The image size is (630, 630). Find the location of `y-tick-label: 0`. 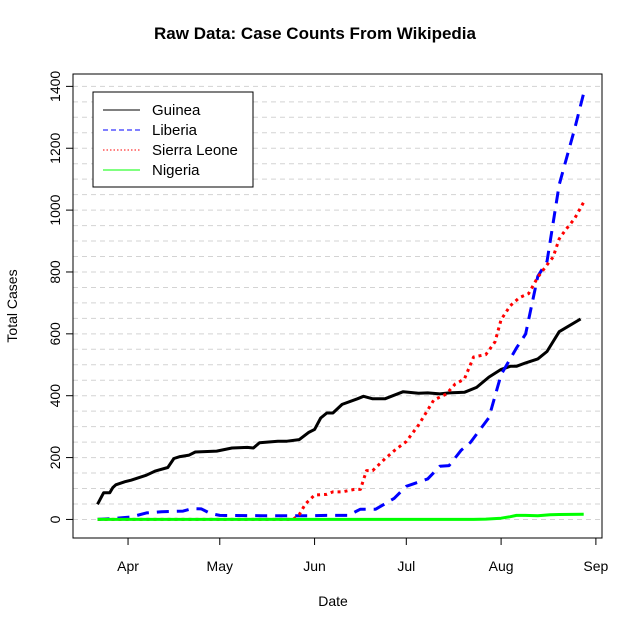

y-tick-label: 0 is located at coordinates (55, 519).